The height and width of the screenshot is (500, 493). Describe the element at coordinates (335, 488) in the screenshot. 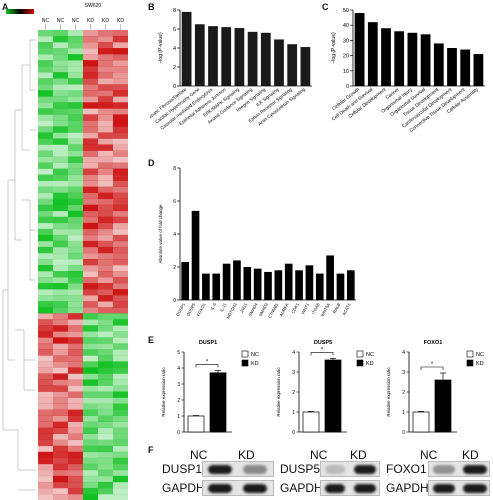

I see `blot-2-gapdh-nc-band` at that location.